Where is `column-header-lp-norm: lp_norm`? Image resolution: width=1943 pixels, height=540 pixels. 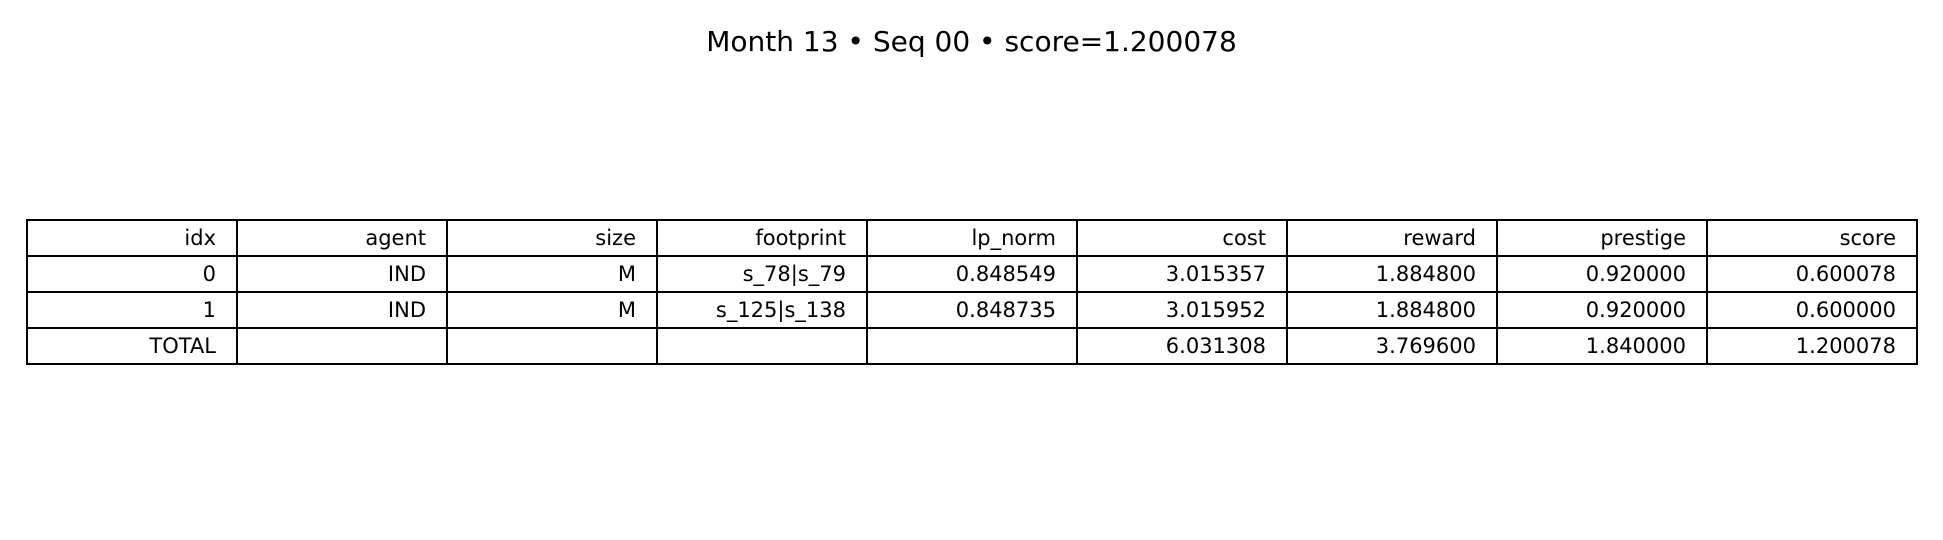 column-header-lp-norm: lp_norm is located at coordinates (972, 238).